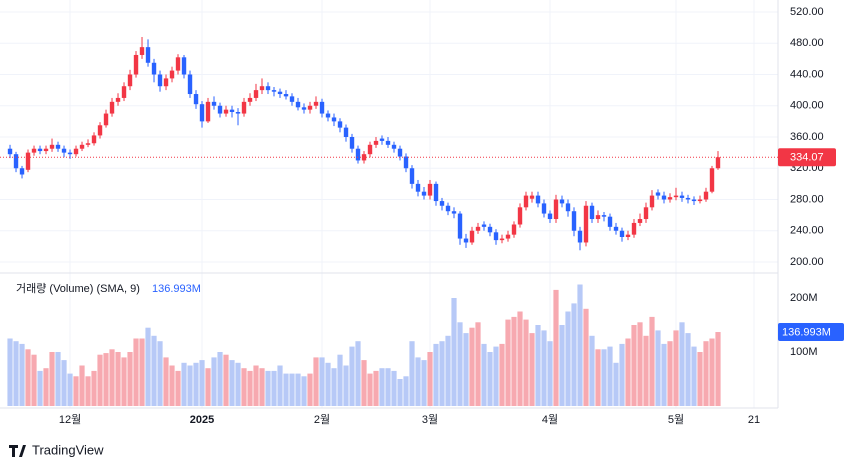 The image size is (860, 468). What do you see at coordinates (754, 420) in the screenshot?
I see `x-tick-label: 21` at bounding box center [754, 420].